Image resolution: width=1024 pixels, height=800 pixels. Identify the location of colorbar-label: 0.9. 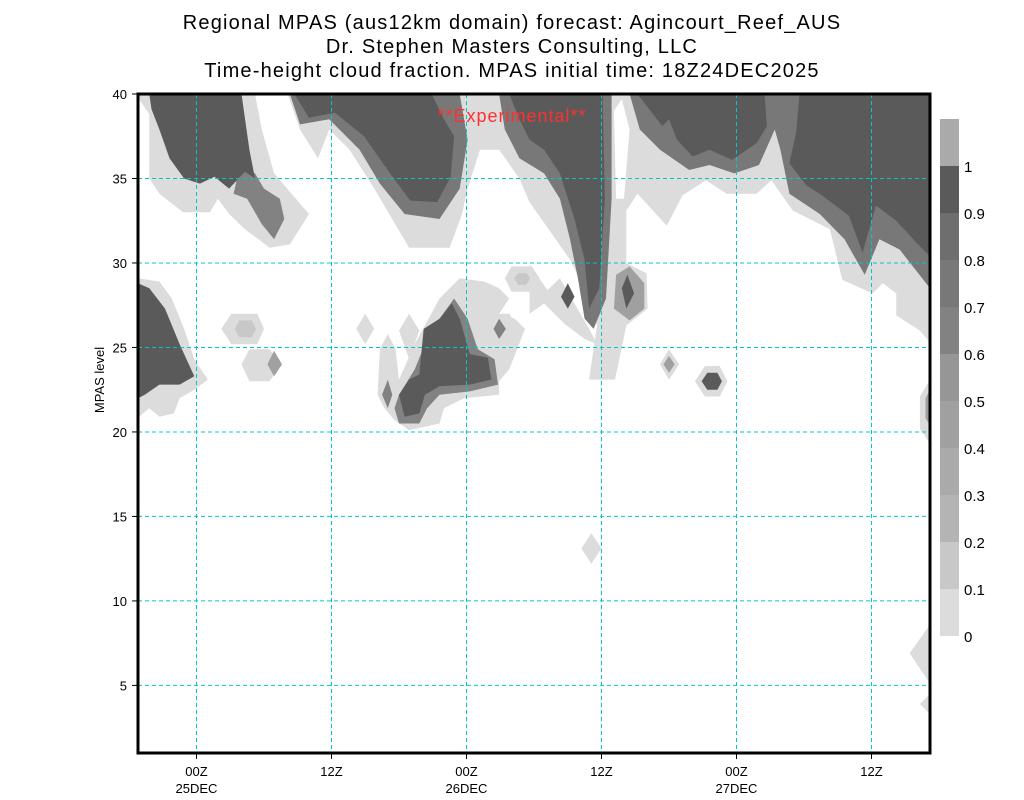
(974, 214).